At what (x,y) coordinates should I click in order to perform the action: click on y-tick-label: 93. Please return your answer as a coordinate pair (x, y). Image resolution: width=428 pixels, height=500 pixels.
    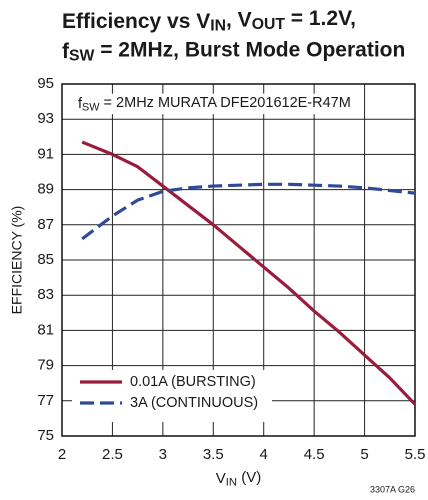
    Looking at the image, I should click on (45, 118).